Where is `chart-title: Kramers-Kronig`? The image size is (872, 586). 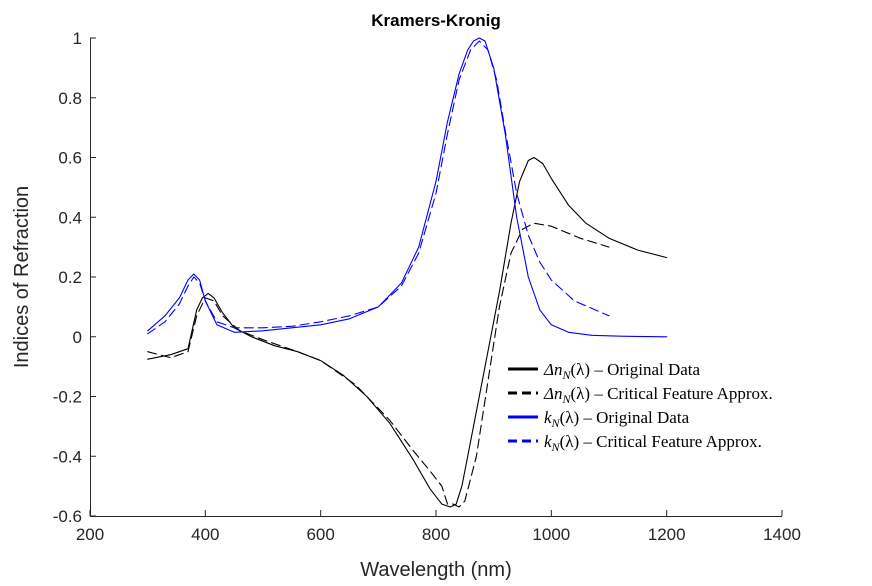
chart-title: Kramers-Kronig is located at coordinates (435, 20).